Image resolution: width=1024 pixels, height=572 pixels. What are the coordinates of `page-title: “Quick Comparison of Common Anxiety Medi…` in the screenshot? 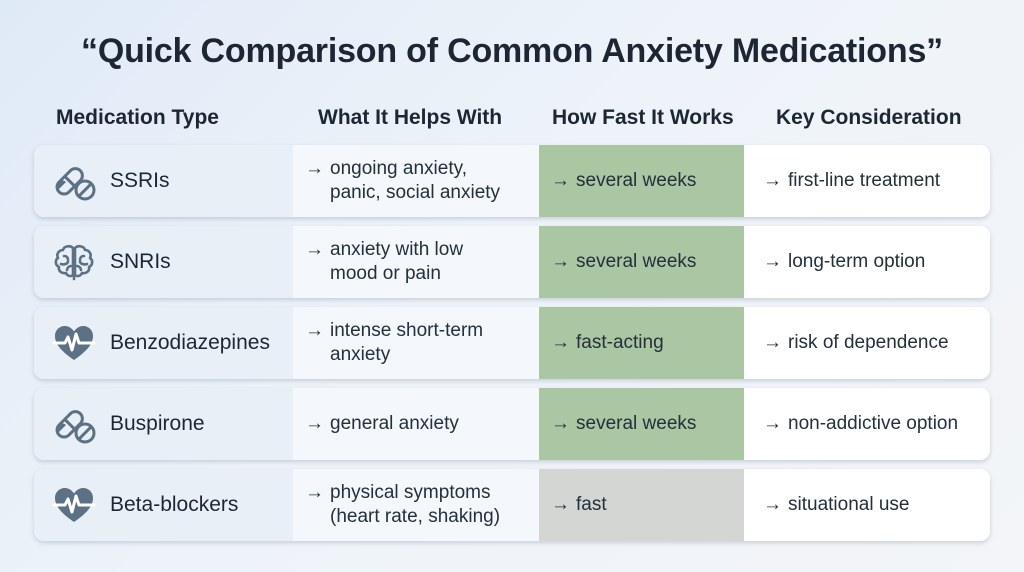 It's located at (512, 51).